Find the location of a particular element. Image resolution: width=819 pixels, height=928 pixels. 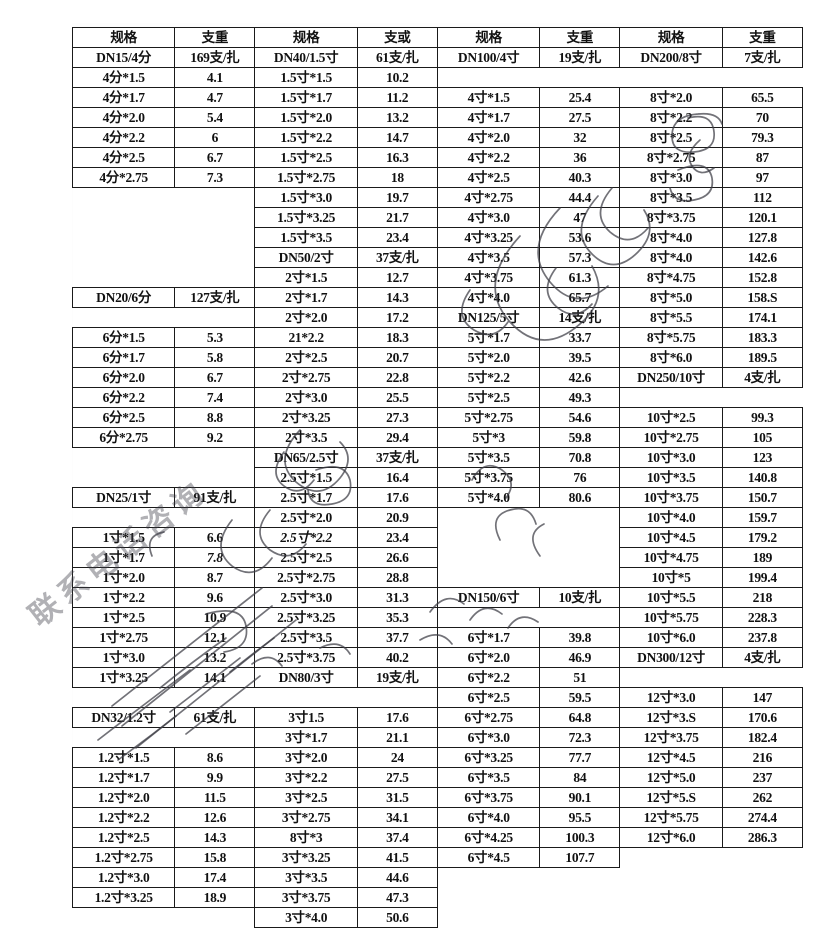

spec-cell: 8寸*6.0 is located at coordinates (671, 357).